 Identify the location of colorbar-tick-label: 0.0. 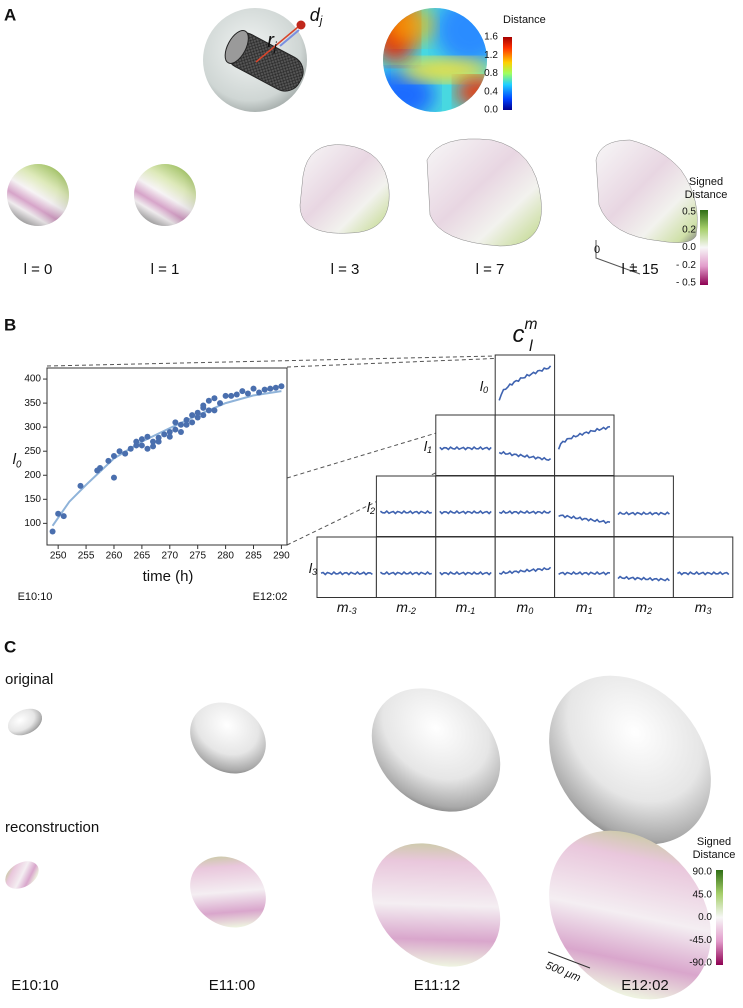
(491, 110).